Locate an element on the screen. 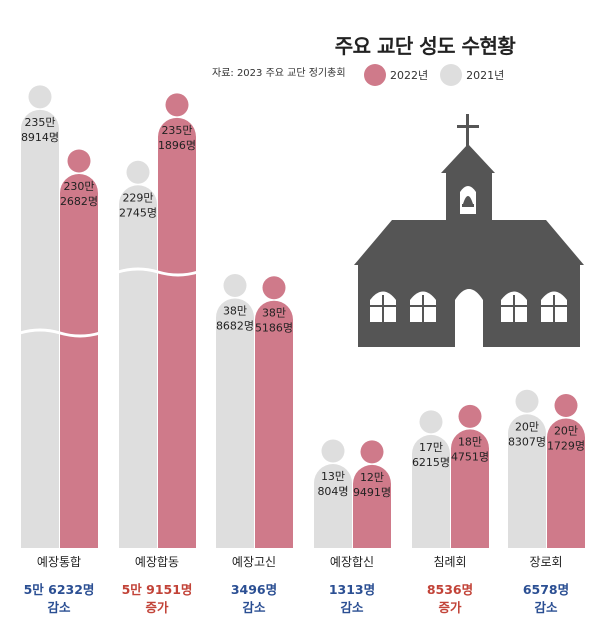 The height and width of the screenshot is (625, 600). value-label-2021-3-0: 13만 is located at coordinates (333, 476).